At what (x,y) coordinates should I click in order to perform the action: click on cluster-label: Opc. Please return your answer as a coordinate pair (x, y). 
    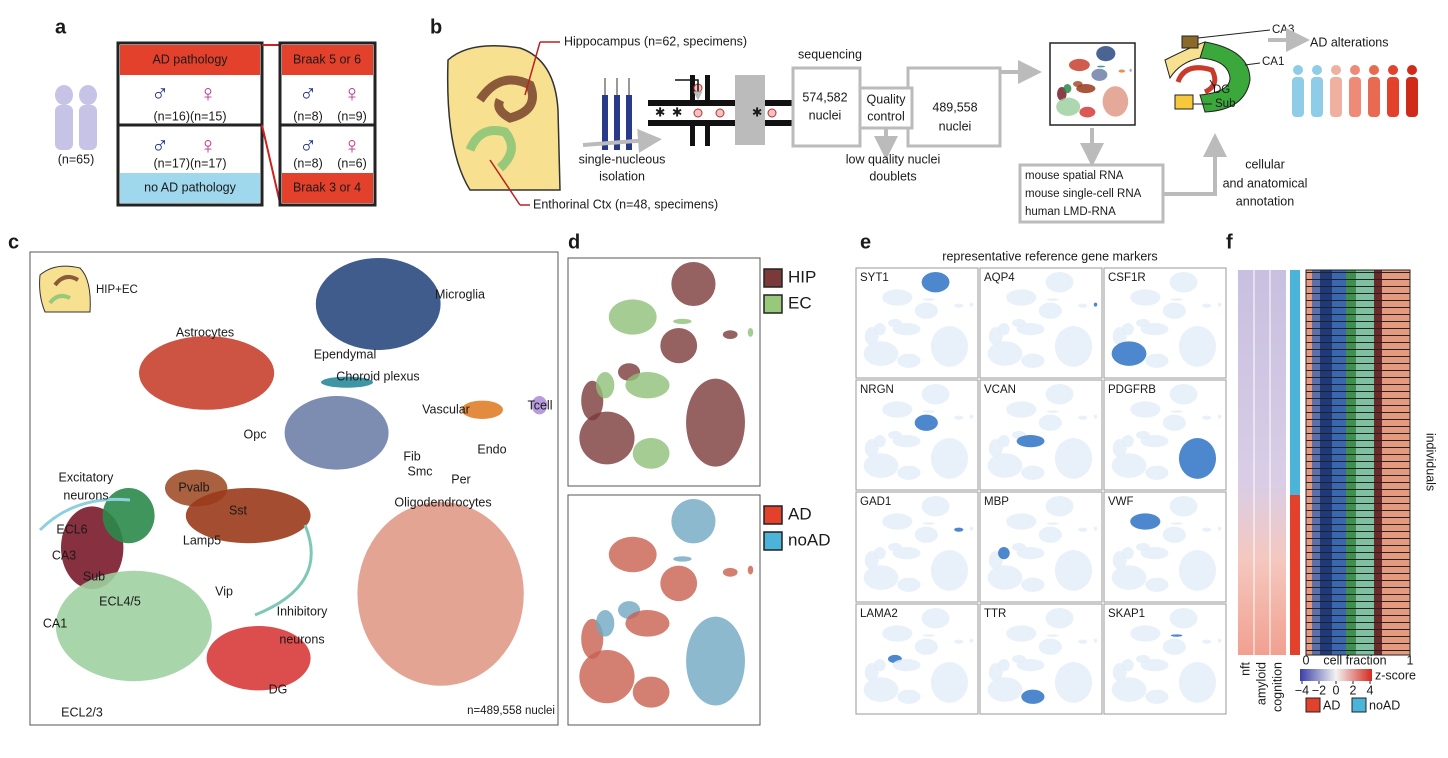
    Looking at the image, I should click on (255, 434).